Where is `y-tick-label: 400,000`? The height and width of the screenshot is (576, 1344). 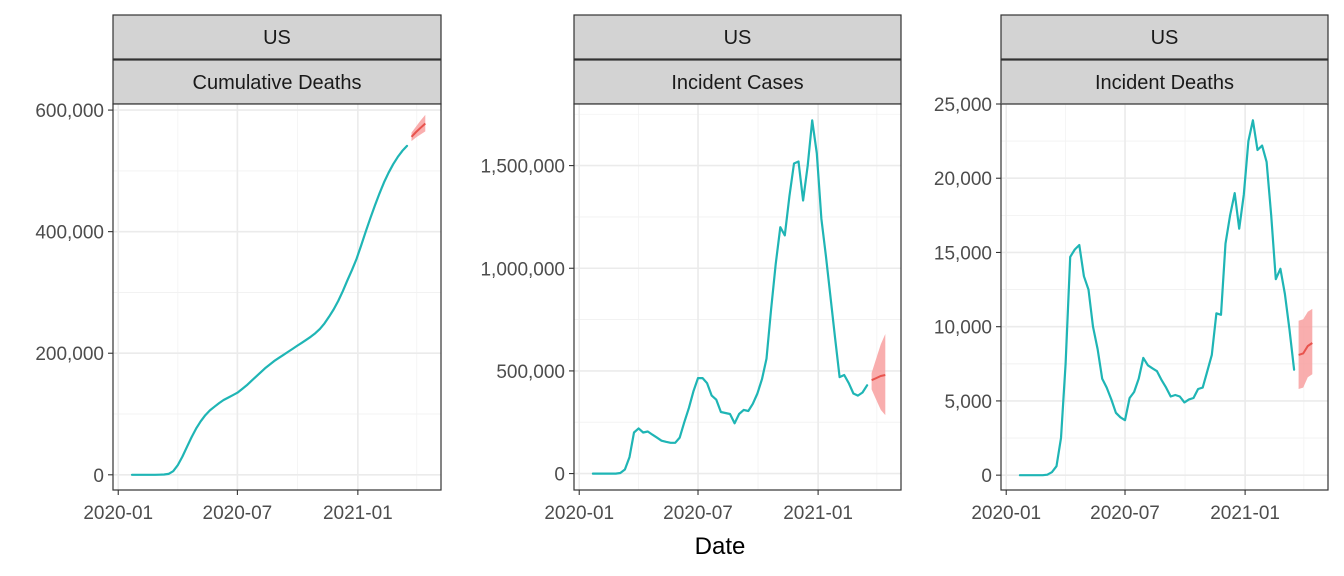
y-tick-label: 400,000 is located at coordinates (69, 233).